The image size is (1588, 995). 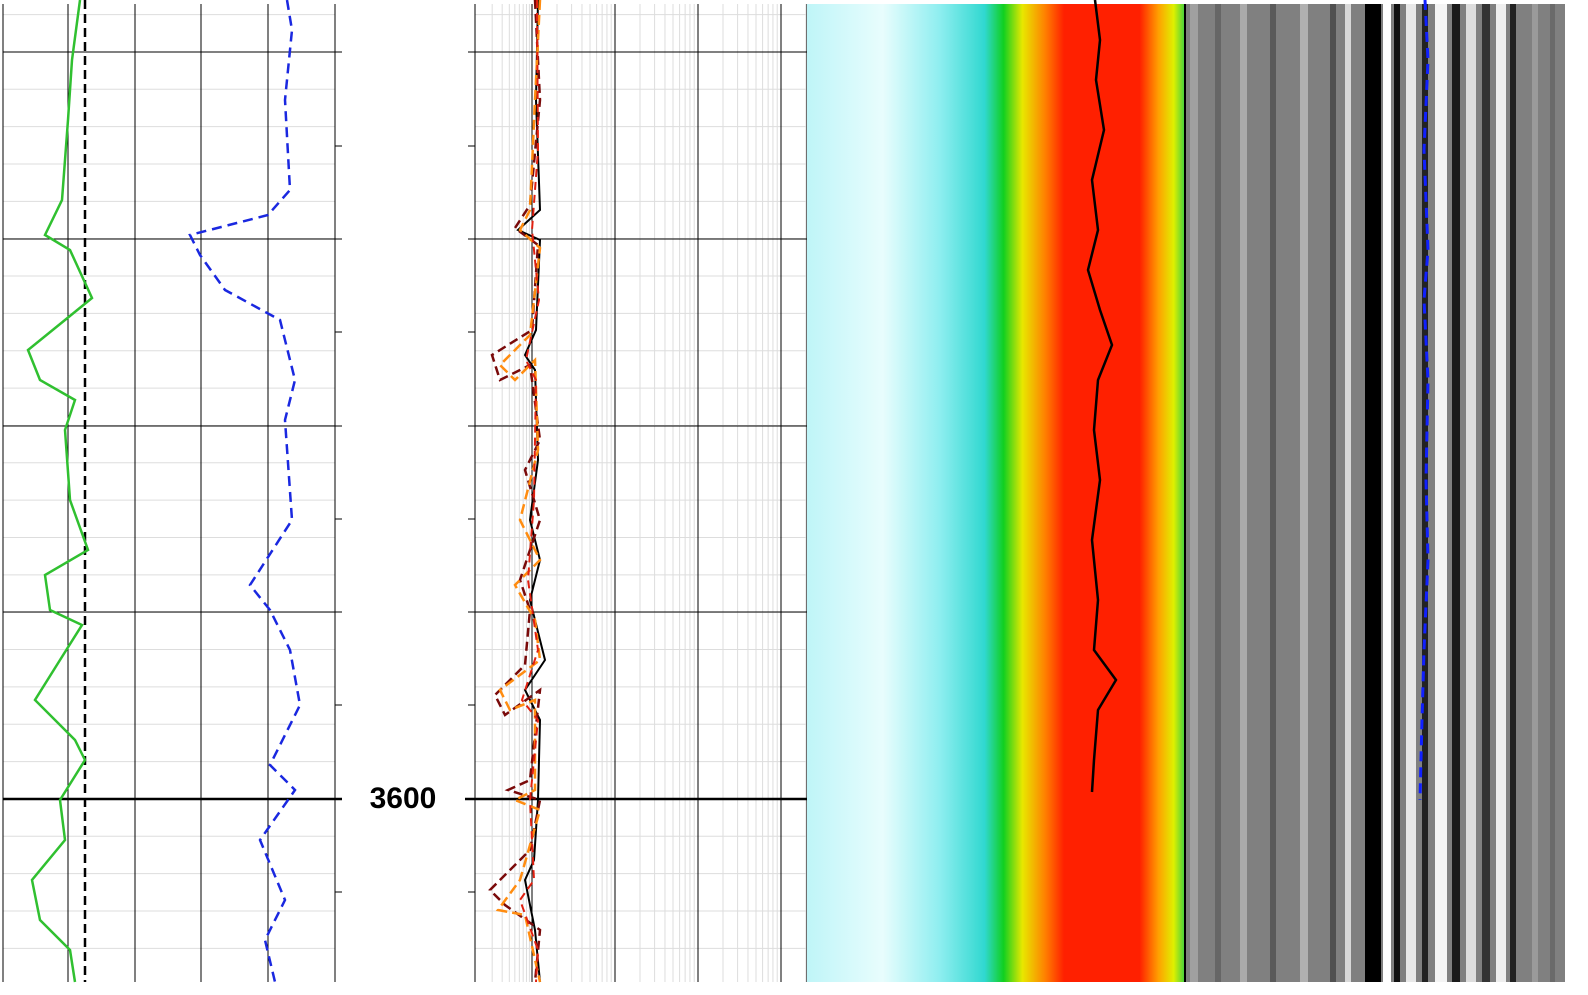 What do you see at coordinates (1102, 396) in the screenshot?
I see `heatmap-curve` at bounding box center [1102, 396].